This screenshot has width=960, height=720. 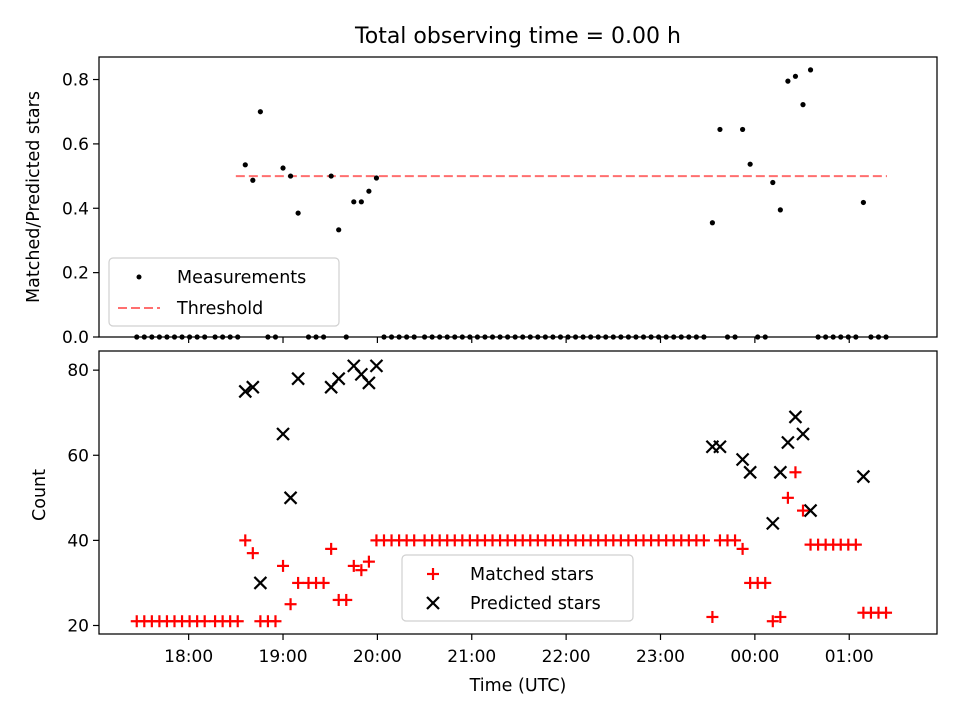 What do you see at coordinates (377, 657) in the screenshot?
I see `bottom-x-tick-label: 20:00` at bounding box center [377, 657].